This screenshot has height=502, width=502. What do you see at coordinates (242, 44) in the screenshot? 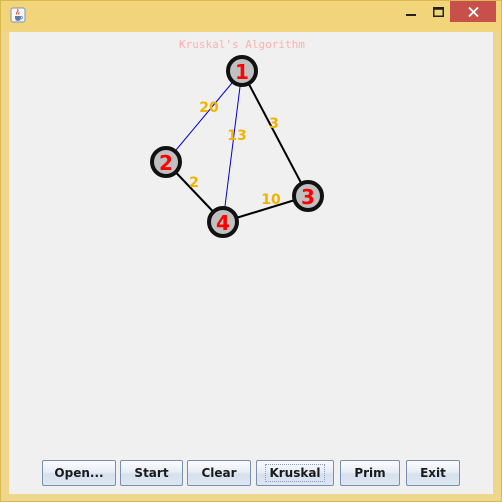
I see `algorithm-title: Kruskal's Algorithm` at bounding box center [242, 44].